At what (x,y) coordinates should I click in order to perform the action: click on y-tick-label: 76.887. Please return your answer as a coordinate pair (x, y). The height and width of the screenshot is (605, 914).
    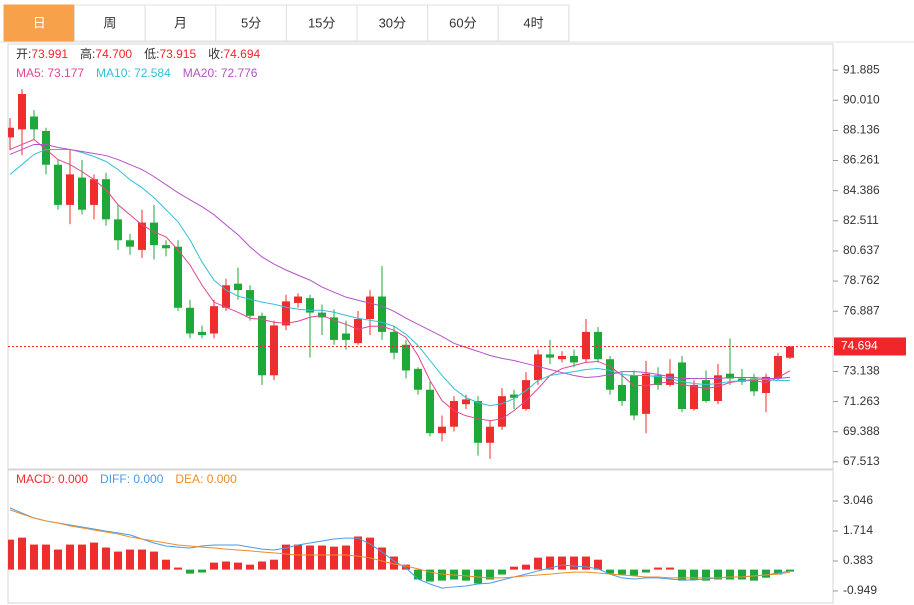
    Looking at the image, I should click on (861, 310).